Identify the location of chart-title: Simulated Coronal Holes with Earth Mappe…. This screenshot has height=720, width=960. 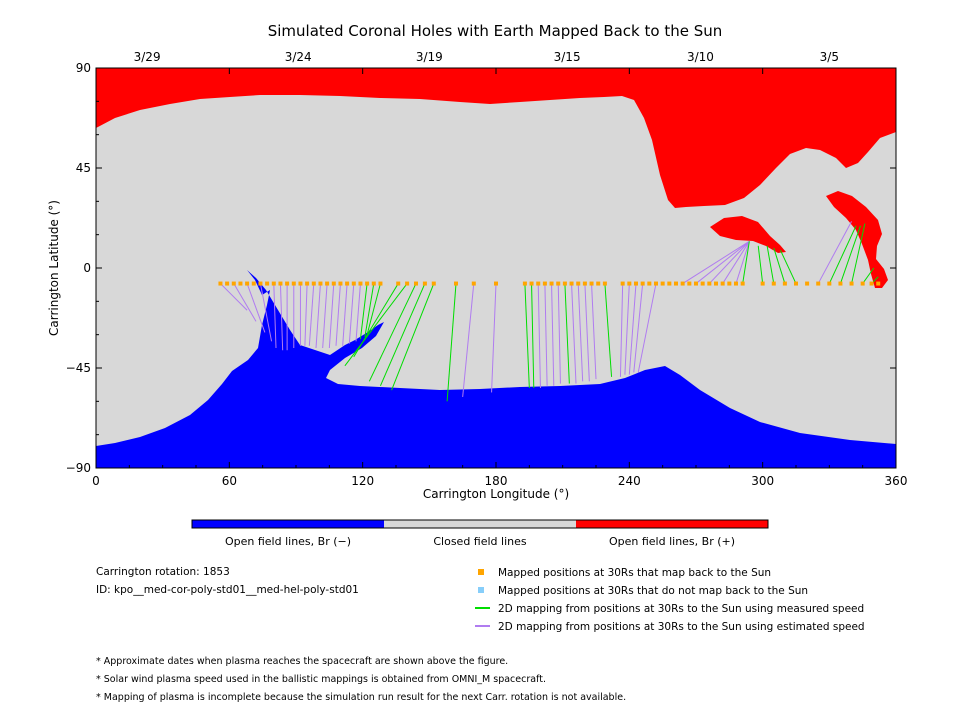
(495, 31).